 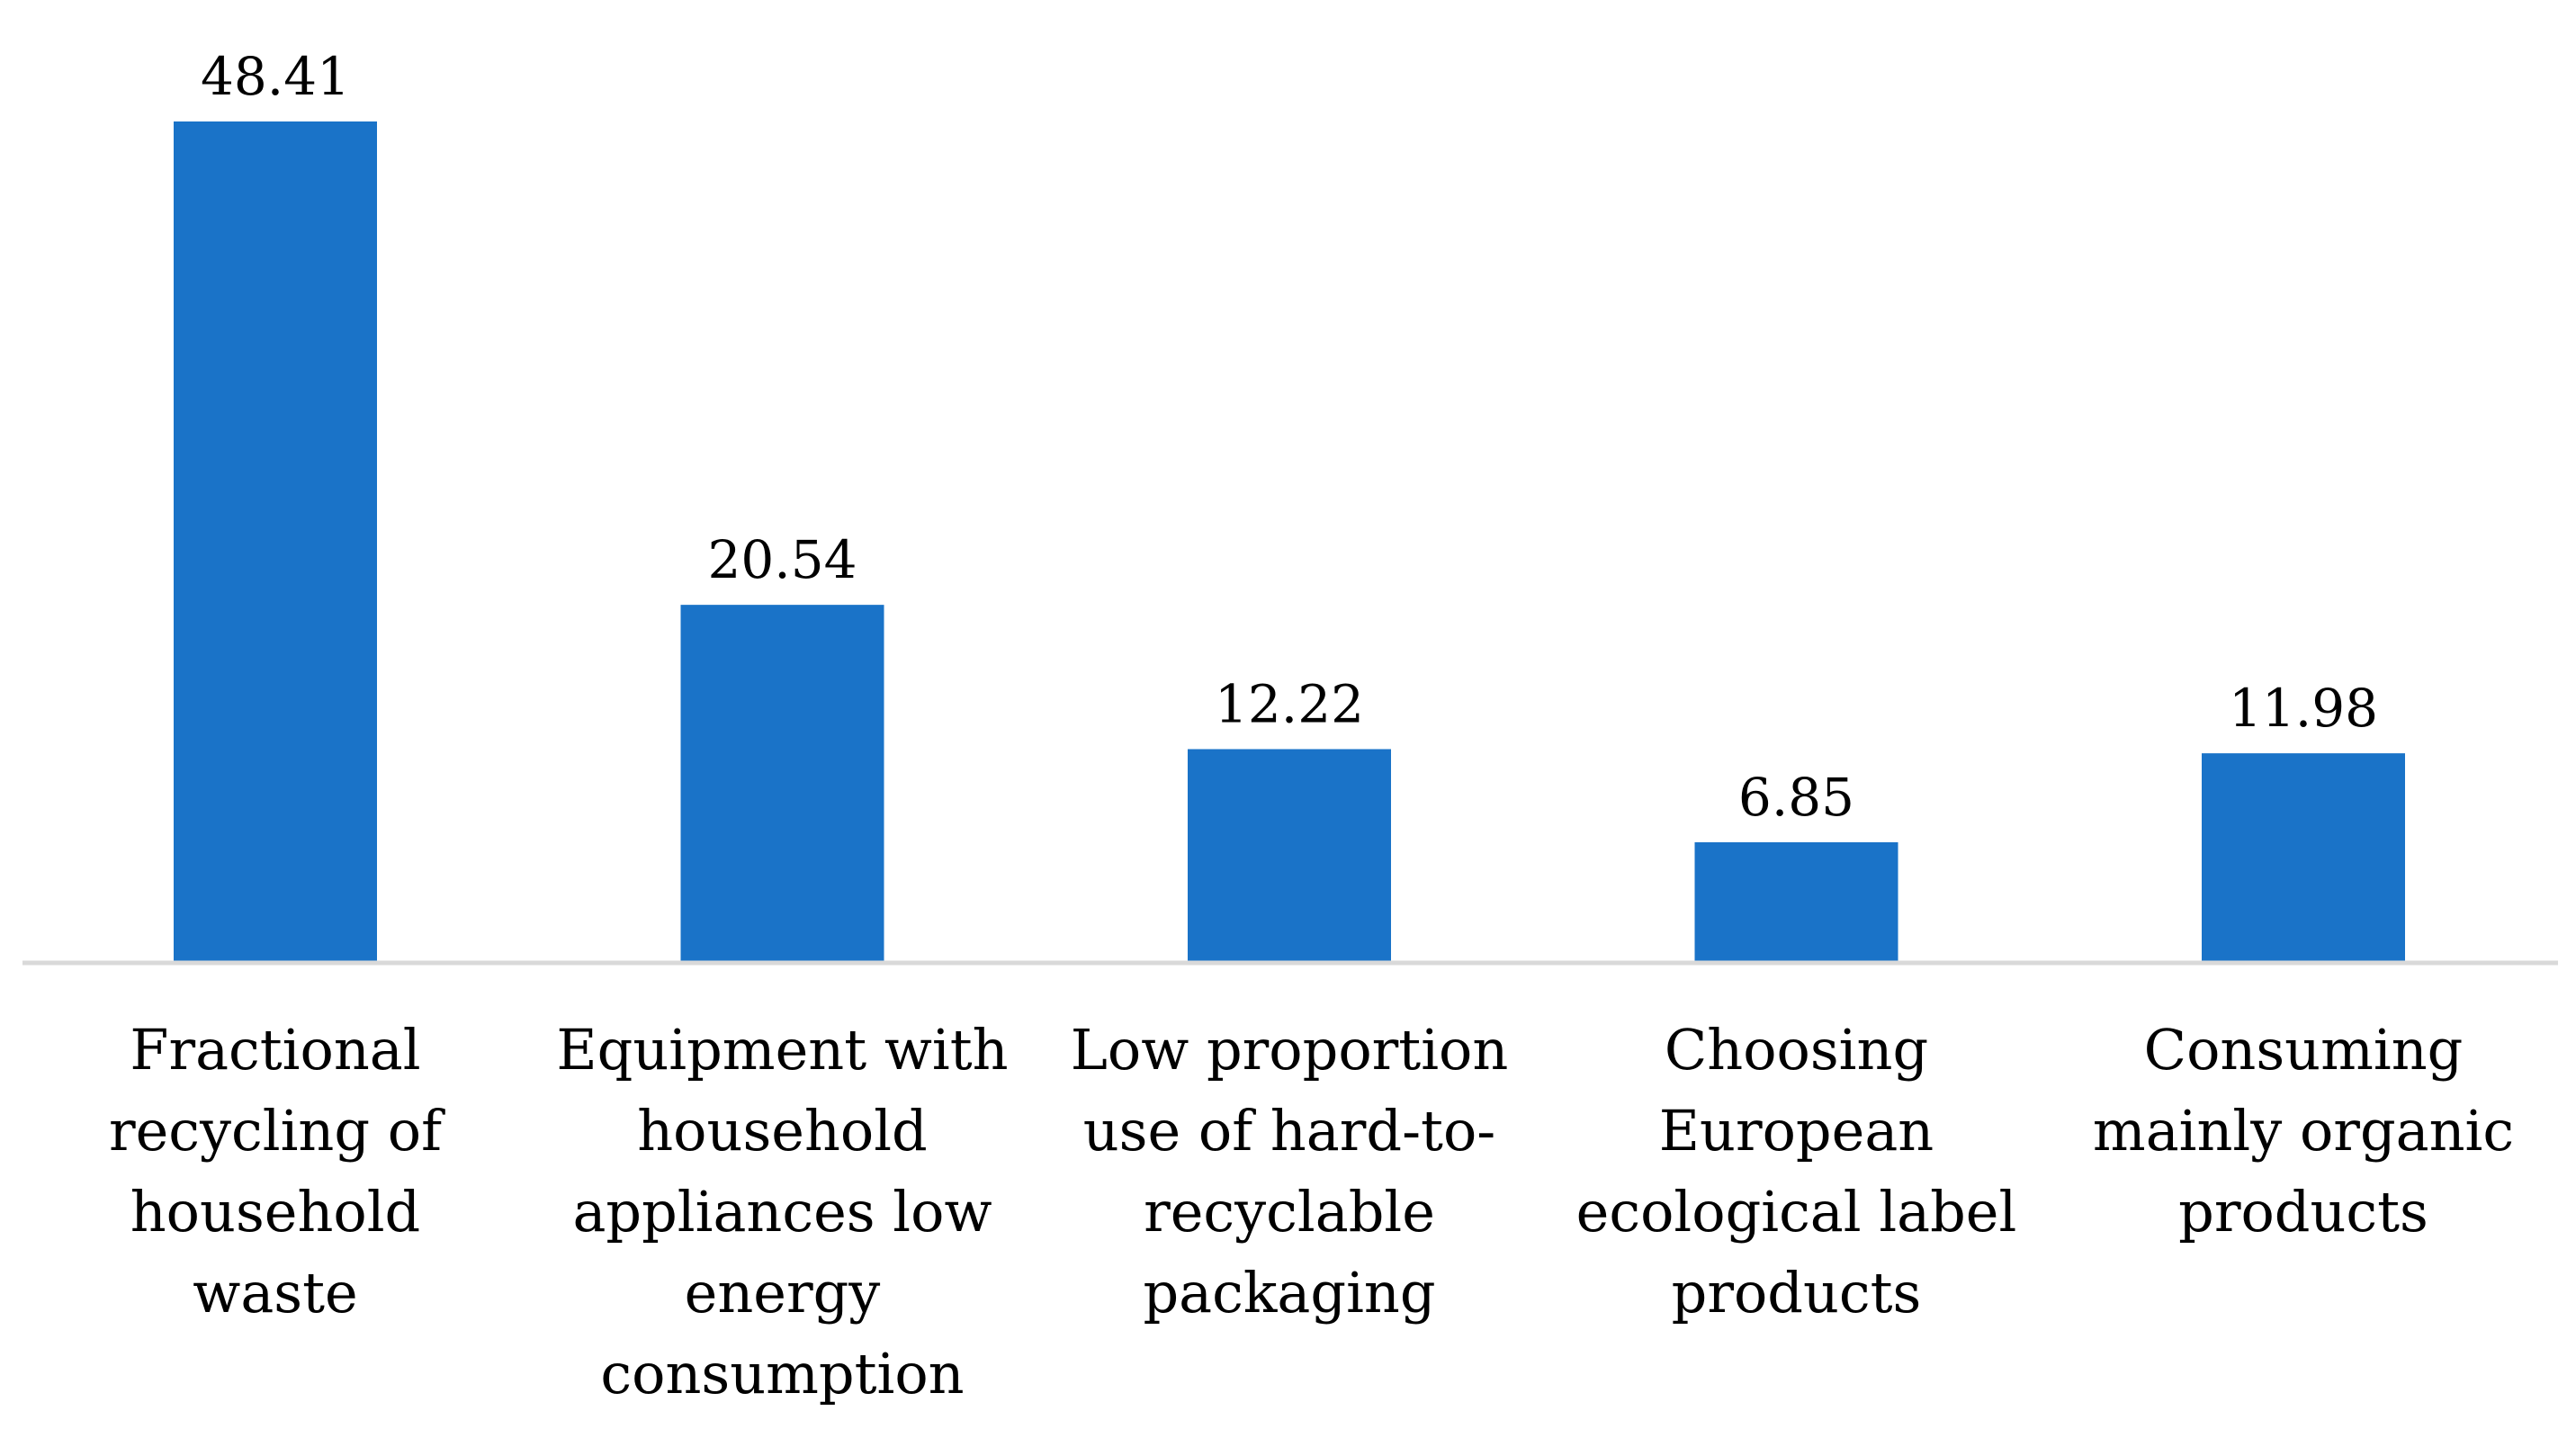 I want to click on category-label-line: mainly organic, so click(x=2303, y=1131).